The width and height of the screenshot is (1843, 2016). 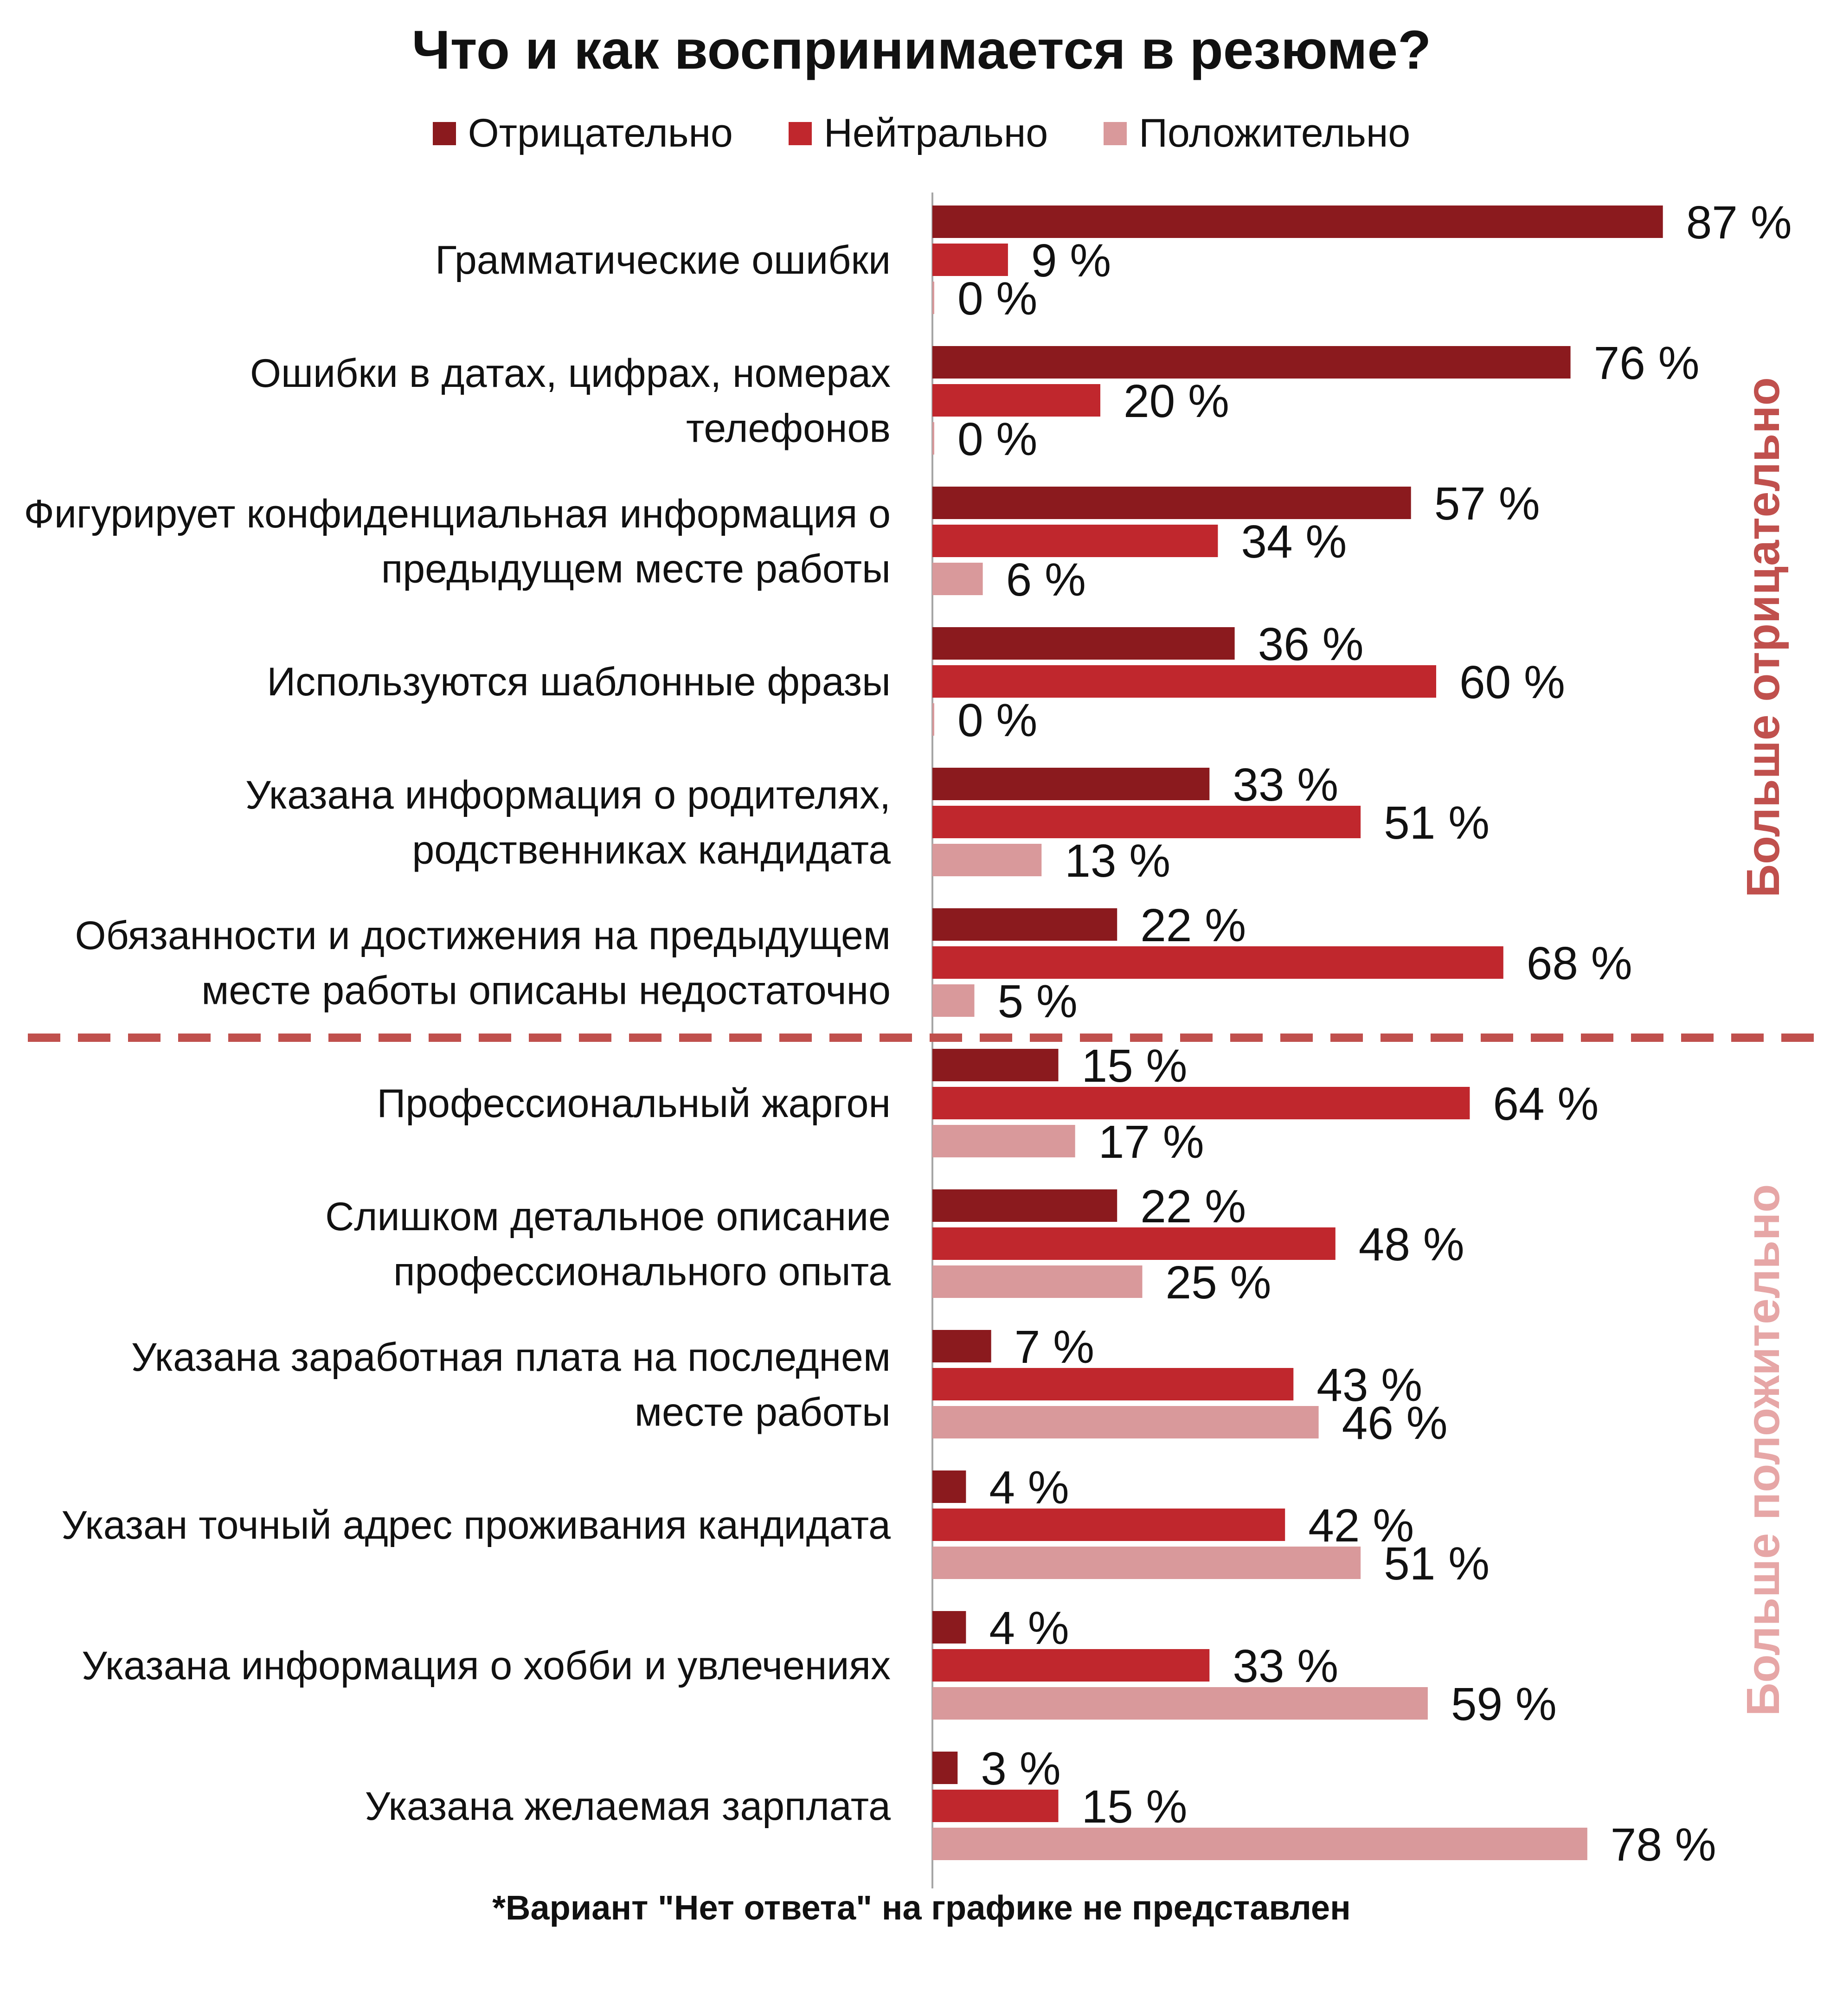 What do you see at coordinates (1579, 963) in the screenshot?
I see `data-label: 68 %` at bounding box center [1579, 963].